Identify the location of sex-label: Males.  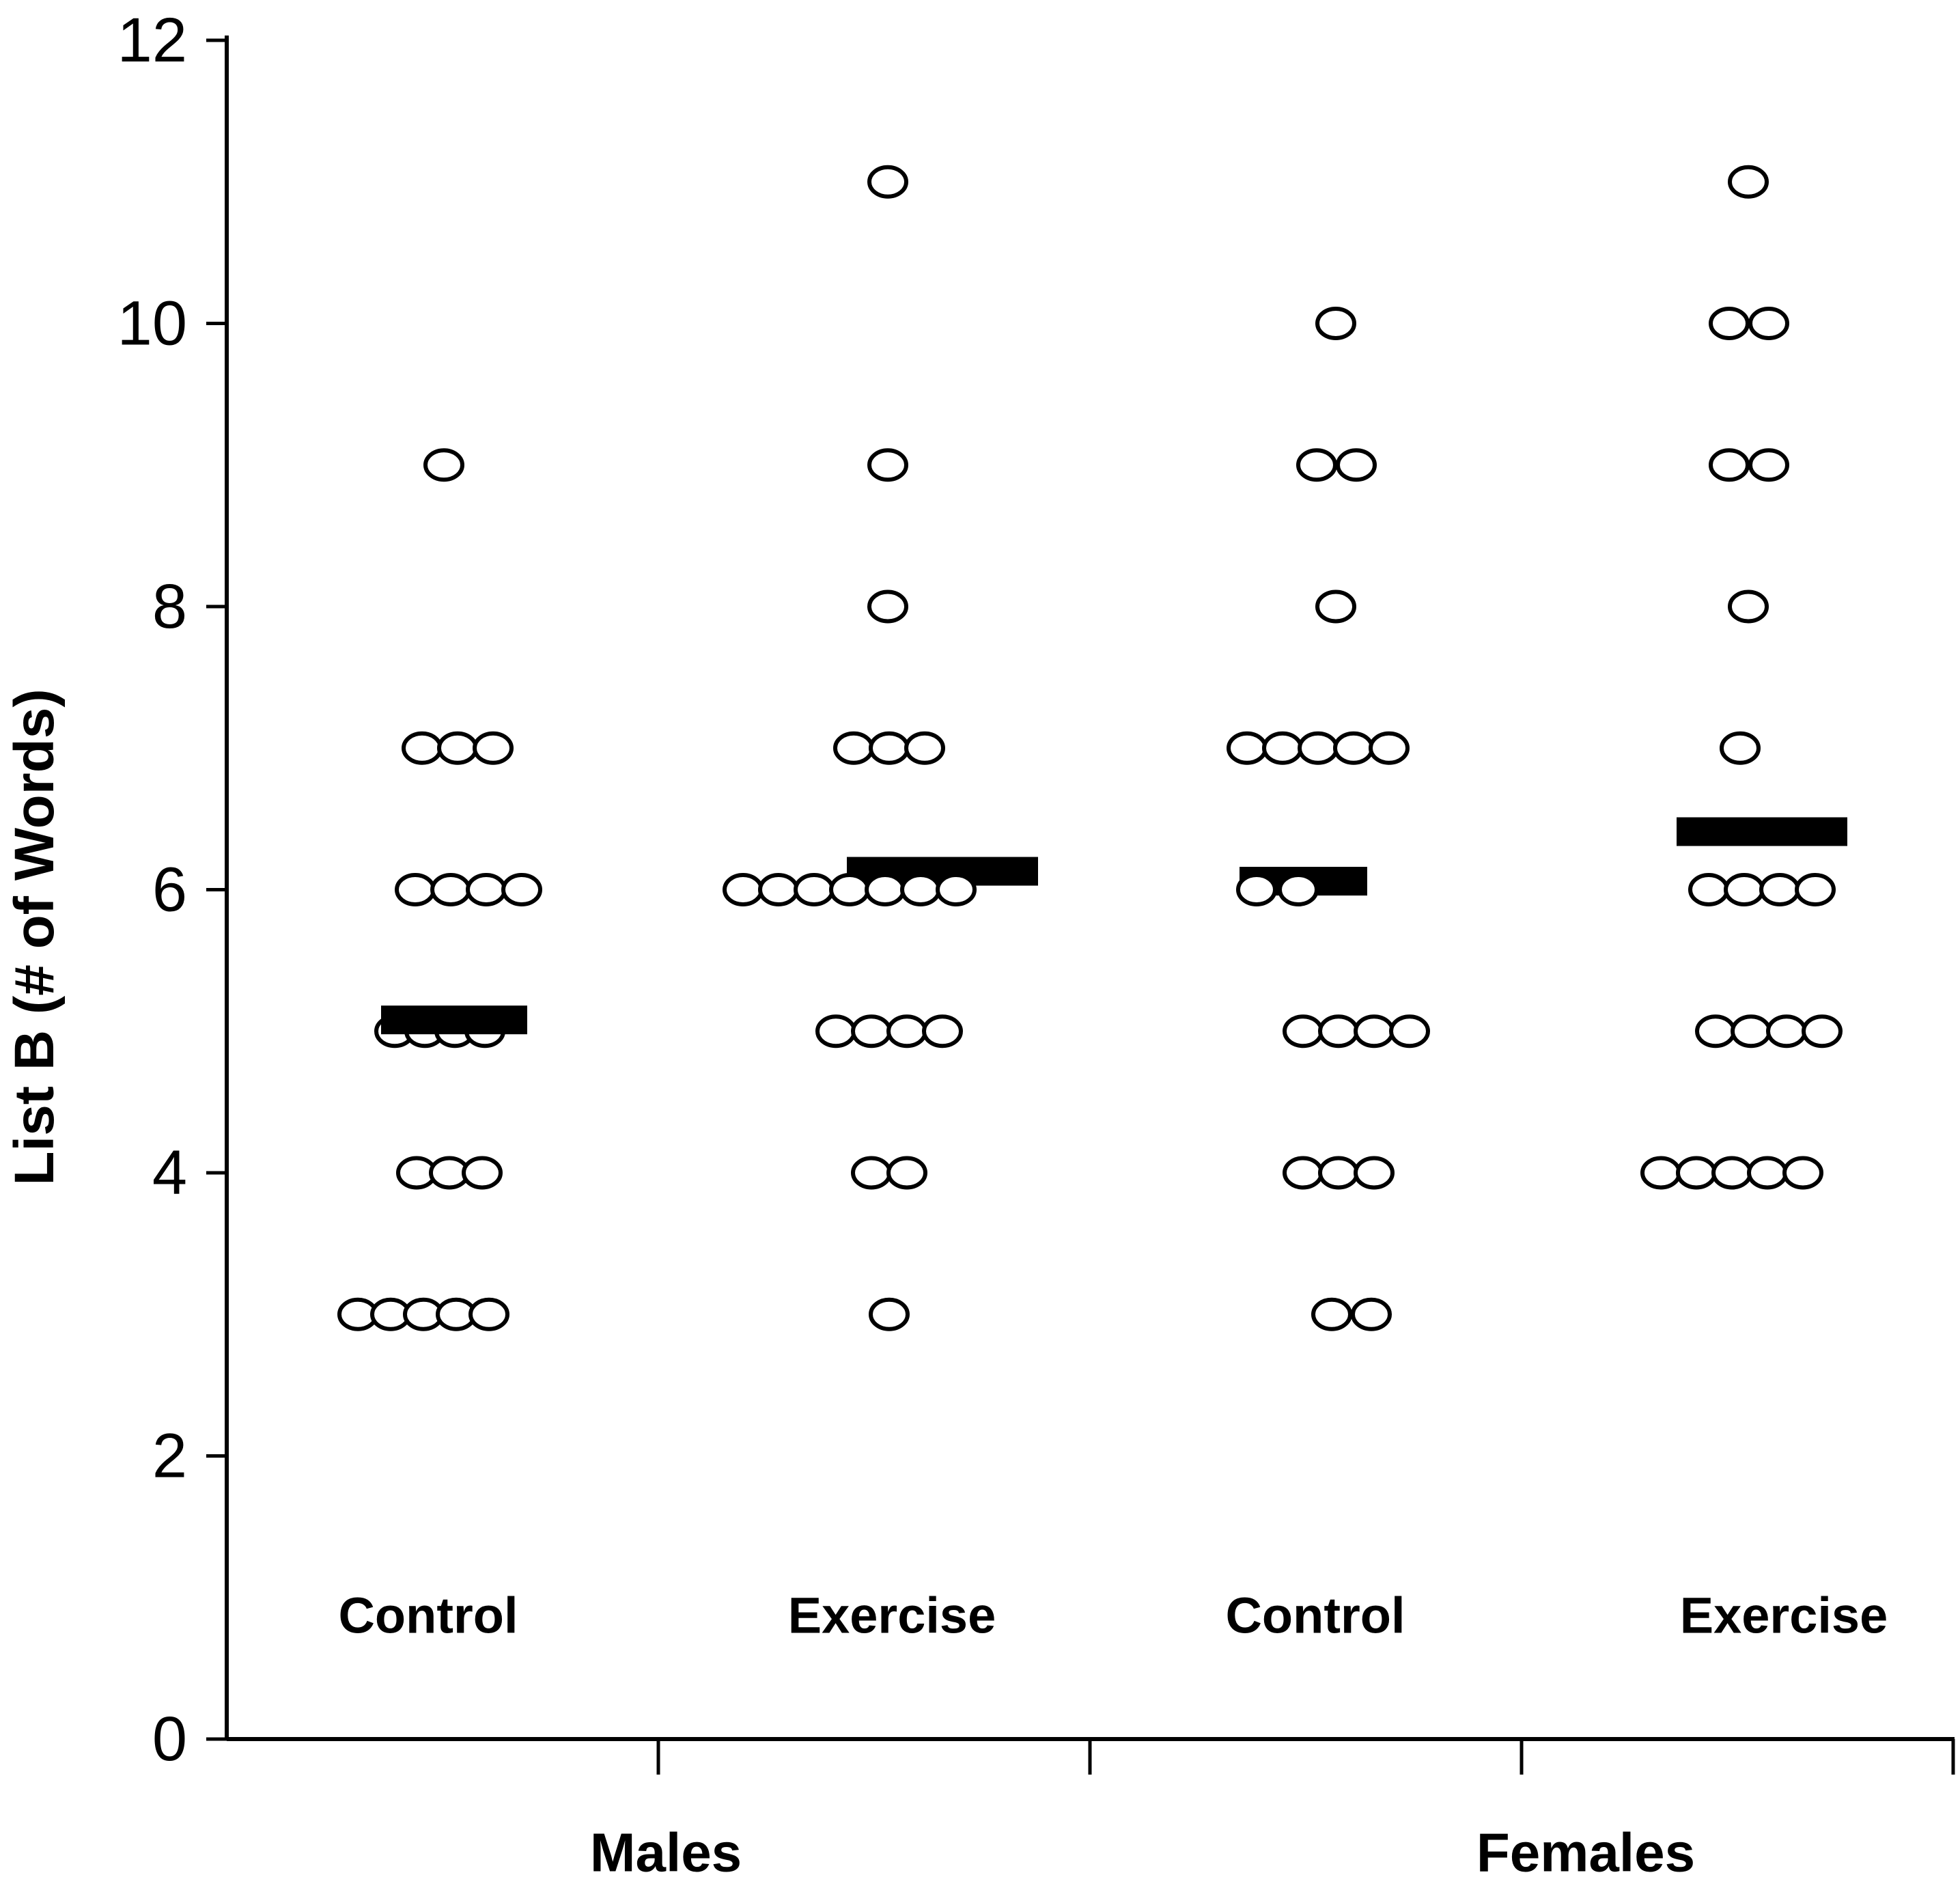
(666, 1852).